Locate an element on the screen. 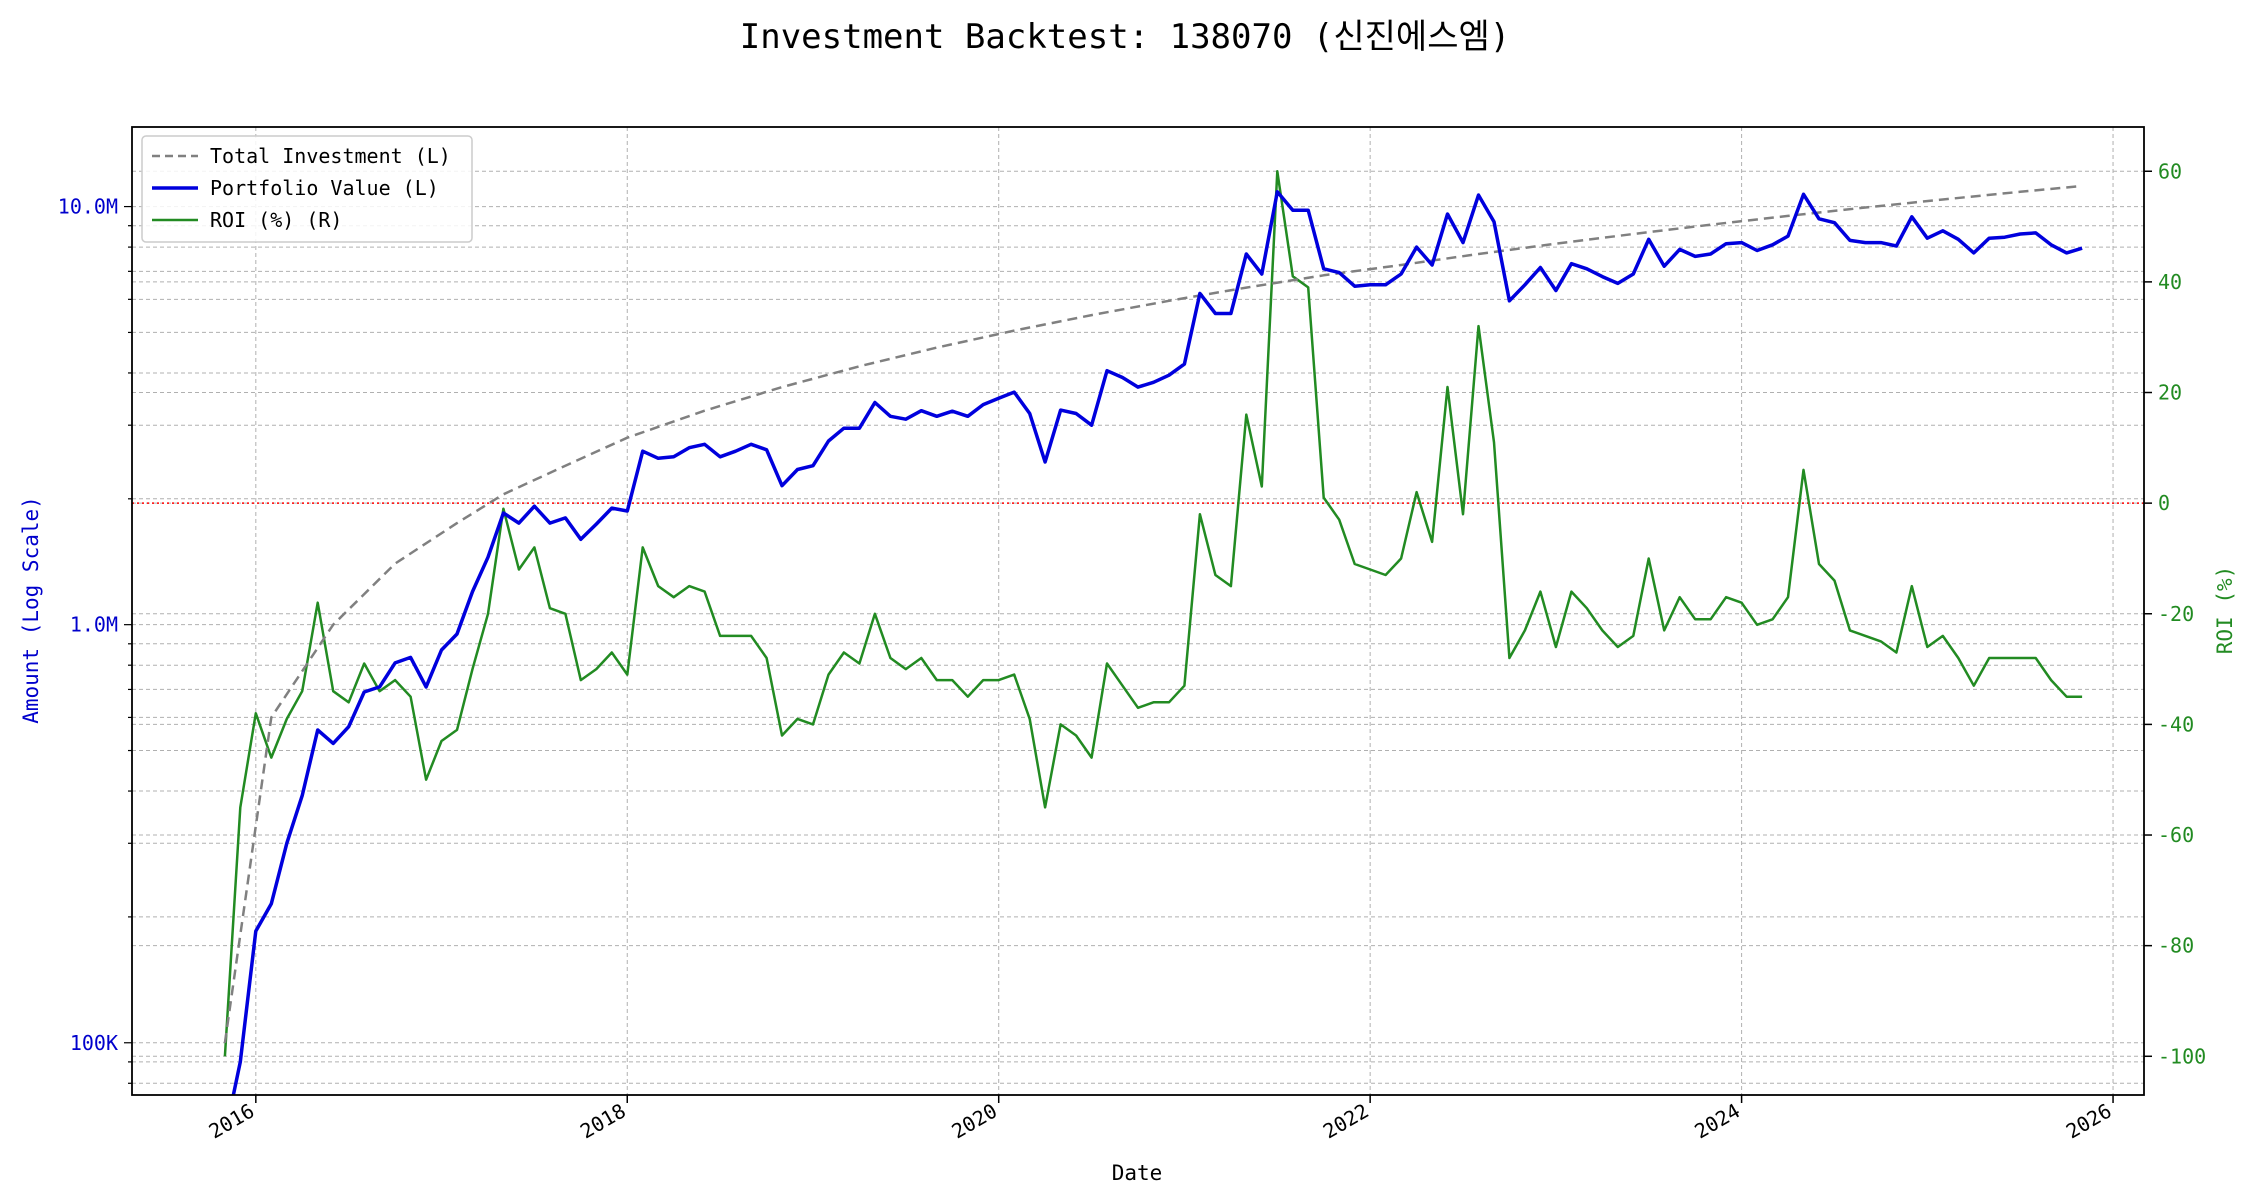 The height and width of the screenshot is (1200, 2250). x-tick-label: 2026 is located at coordinates (2089, 1121).